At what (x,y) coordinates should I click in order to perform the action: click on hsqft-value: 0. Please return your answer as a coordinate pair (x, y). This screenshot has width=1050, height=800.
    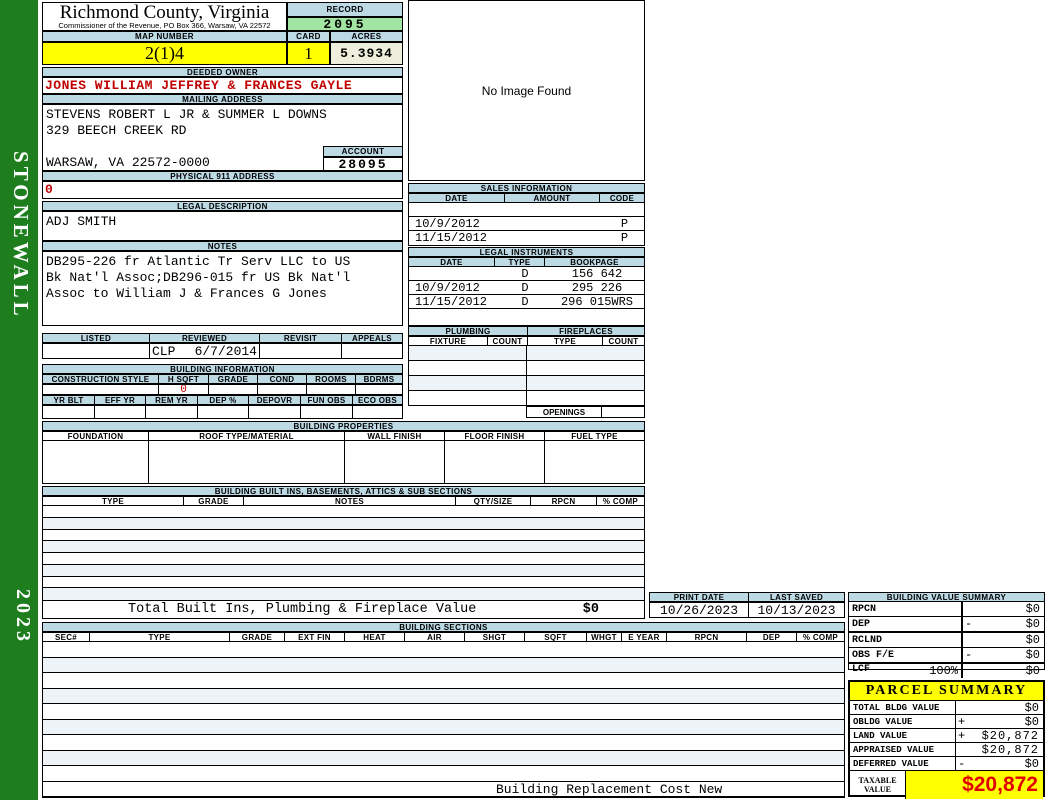
    Looking at the image, I should click on (183, 389).